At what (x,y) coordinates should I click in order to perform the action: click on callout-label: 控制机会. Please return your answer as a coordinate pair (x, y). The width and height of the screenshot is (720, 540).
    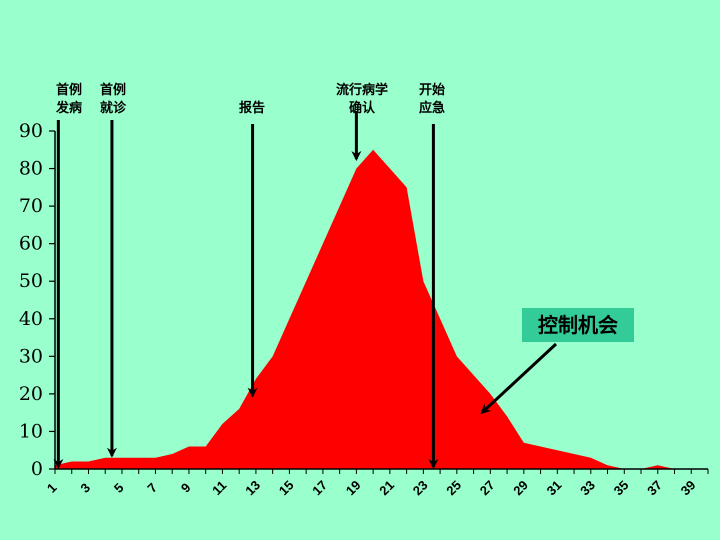
    Looking at the image, I should click on (578, 325).